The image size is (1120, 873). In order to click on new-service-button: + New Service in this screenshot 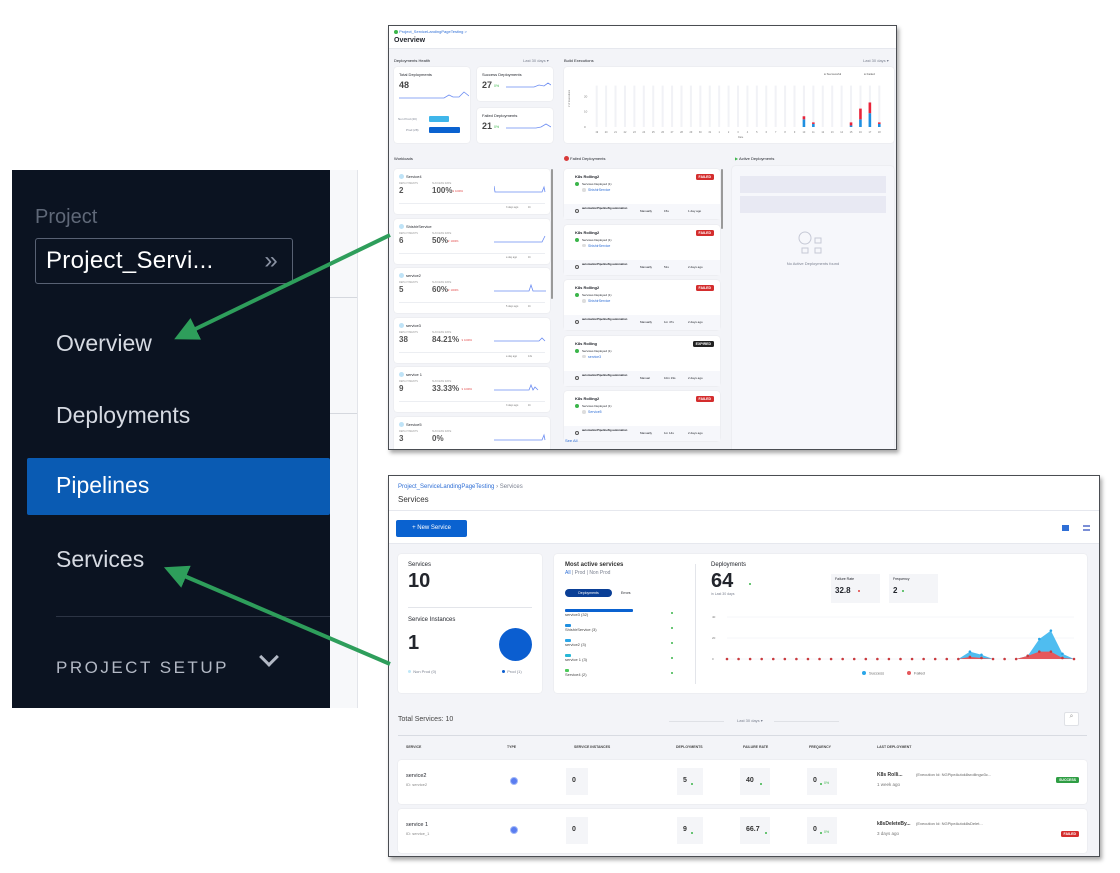, I will do `click(431, 528)`.